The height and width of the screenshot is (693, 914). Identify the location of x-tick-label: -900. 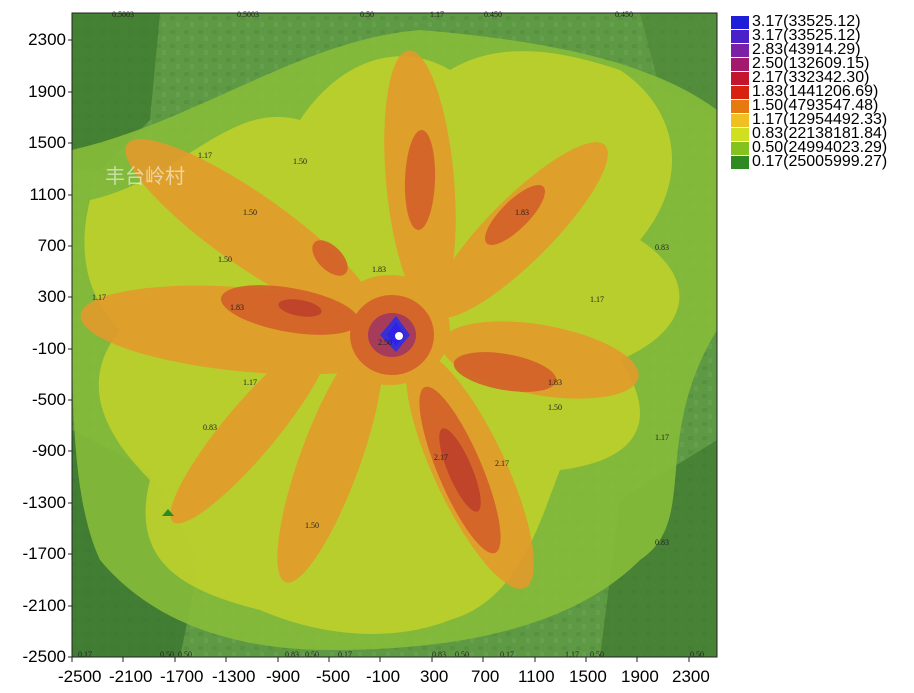
(283, 676).